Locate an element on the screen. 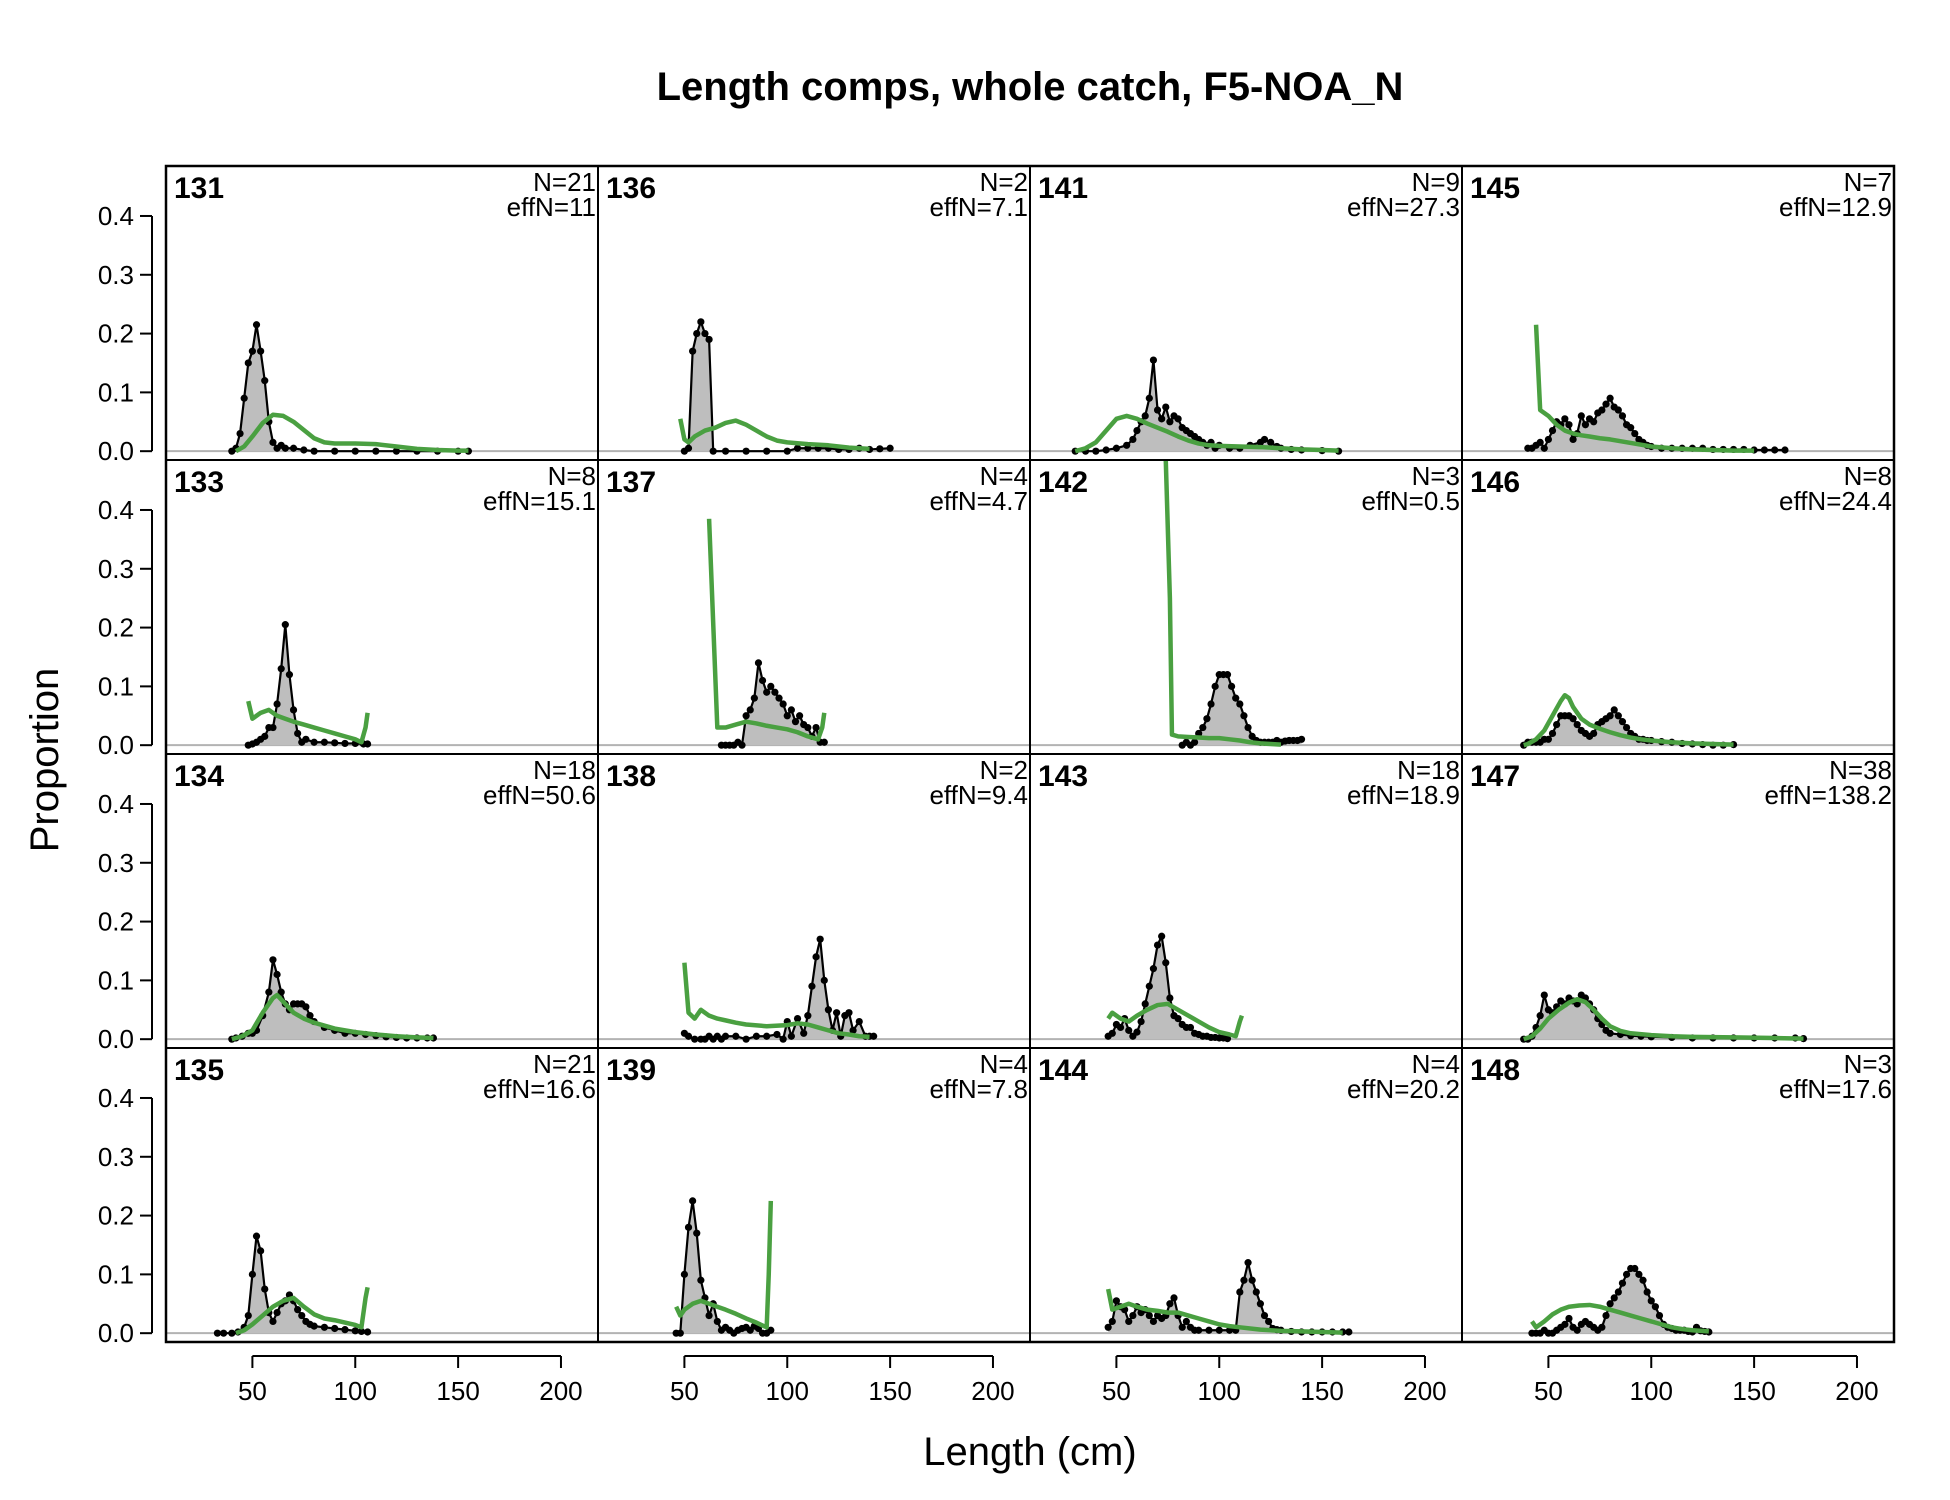 The image size is (1950, 1500). y-tick-label: 0.4 is located at coordinates (116, 1098).